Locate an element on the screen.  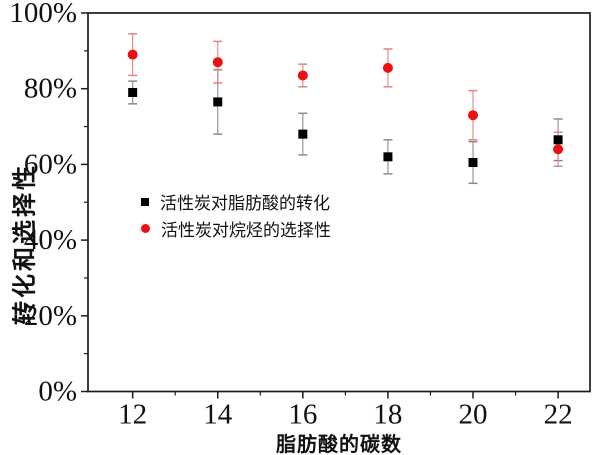
y-tick-label: 60% is located at coordinates (50, 164).